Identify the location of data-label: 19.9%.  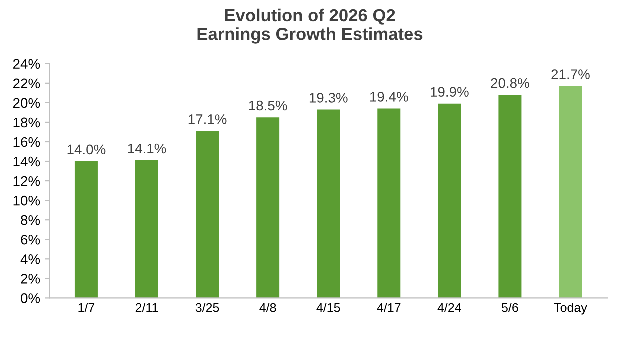
(450, 92).